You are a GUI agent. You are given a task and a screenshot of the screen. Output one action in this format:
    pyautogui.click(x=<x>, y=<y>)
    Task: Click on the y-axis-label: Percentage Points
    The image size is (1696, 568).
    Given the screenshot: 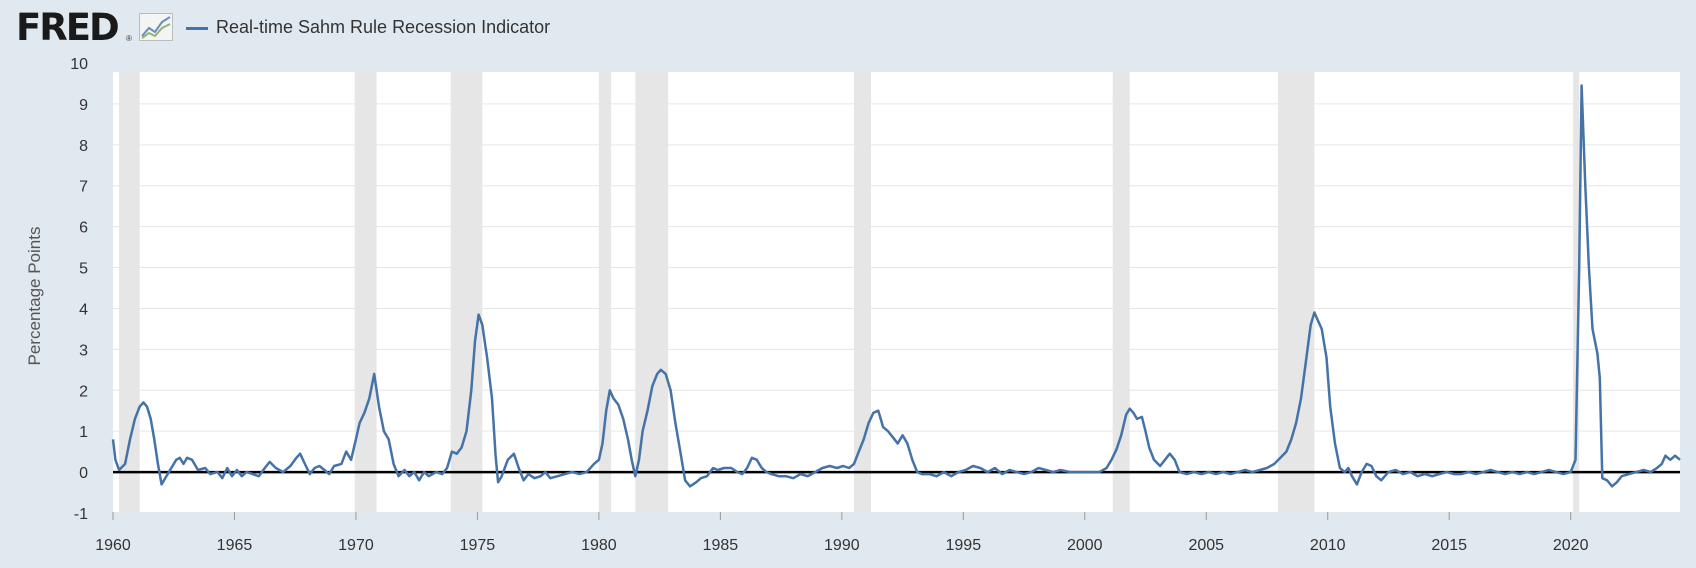 What is the action you would take?
    pyautogui.click(x=34, y=296)
    